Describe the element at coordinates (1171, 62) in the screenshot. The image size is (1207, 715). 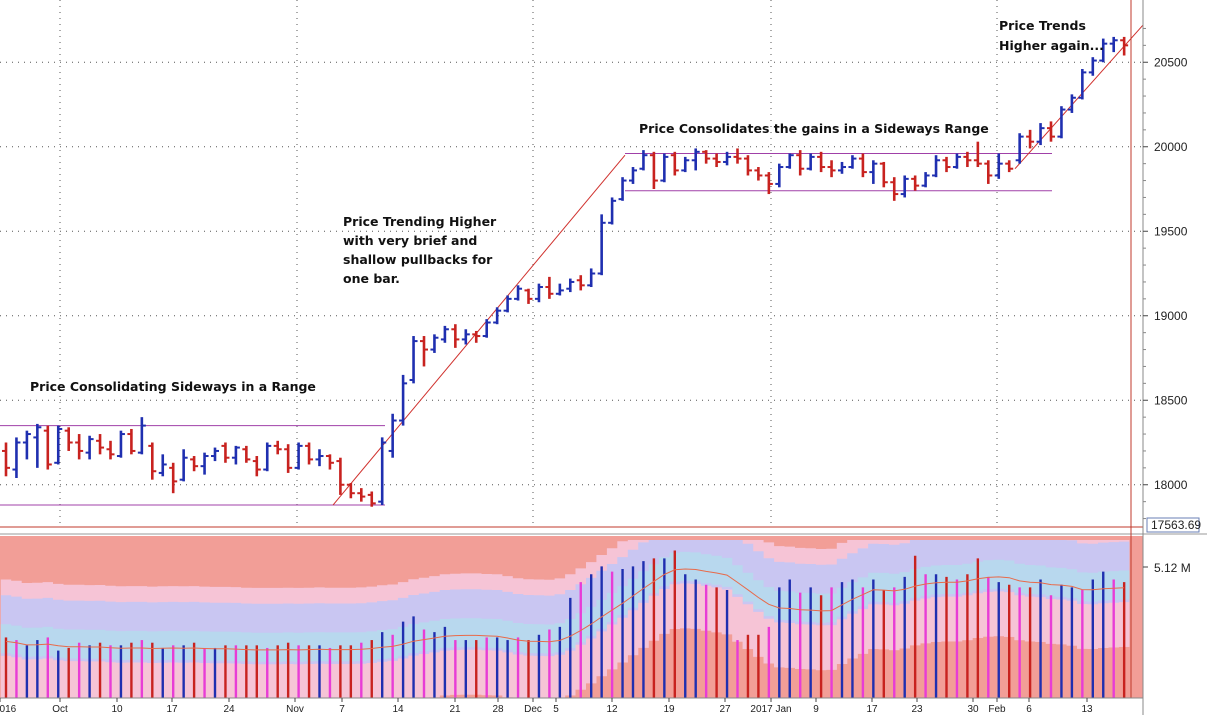
I see `price-tick-label-5: 20500` at that location.